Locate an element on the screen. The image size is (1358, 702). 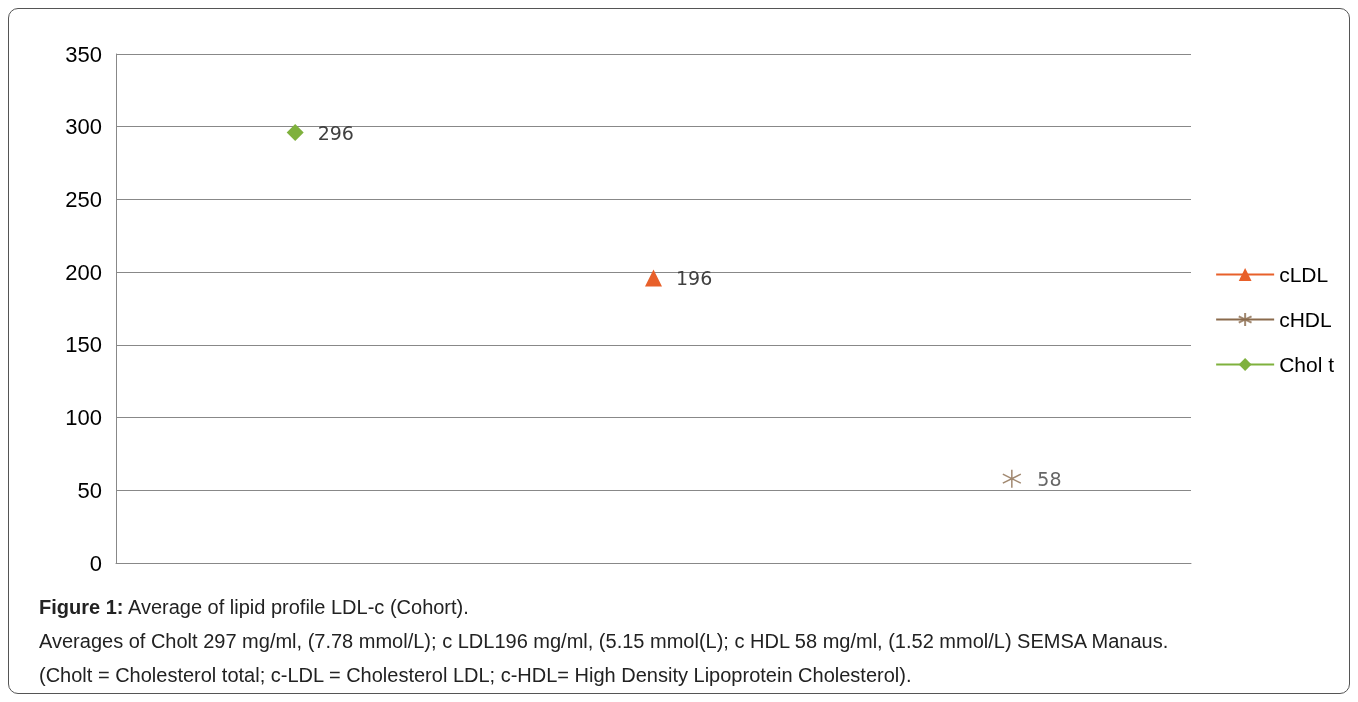
text: (Cholt = Cholesterol total; c-LDL = Cholesterol LDL; c-HDL= High Density Lipoprotein Cholesterol). is located at coordinates (475, 675).